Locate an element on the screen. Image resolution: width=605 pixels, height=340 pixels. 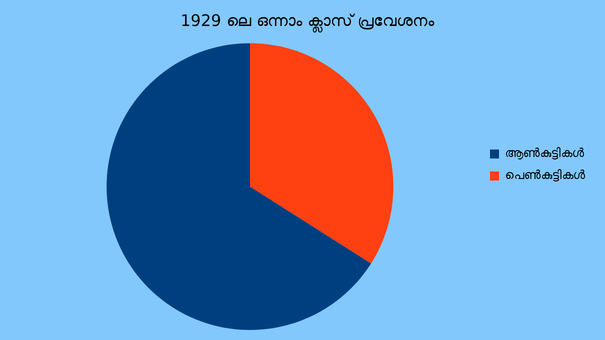
chart-title: 1929 ലെ ഒന്നാം ക്ലാസ് പ്രവേശനം is located at coordinates (307, 21).